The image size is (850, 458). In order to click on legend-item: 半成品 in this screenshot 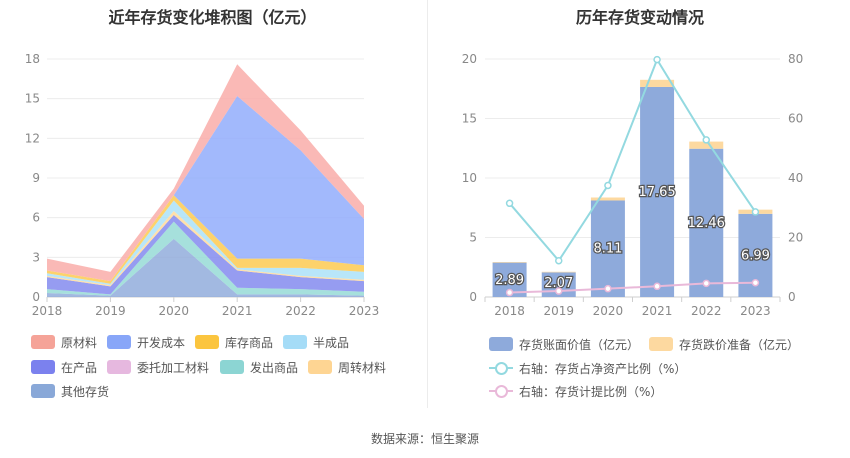, I will do `click(316, 342)`.